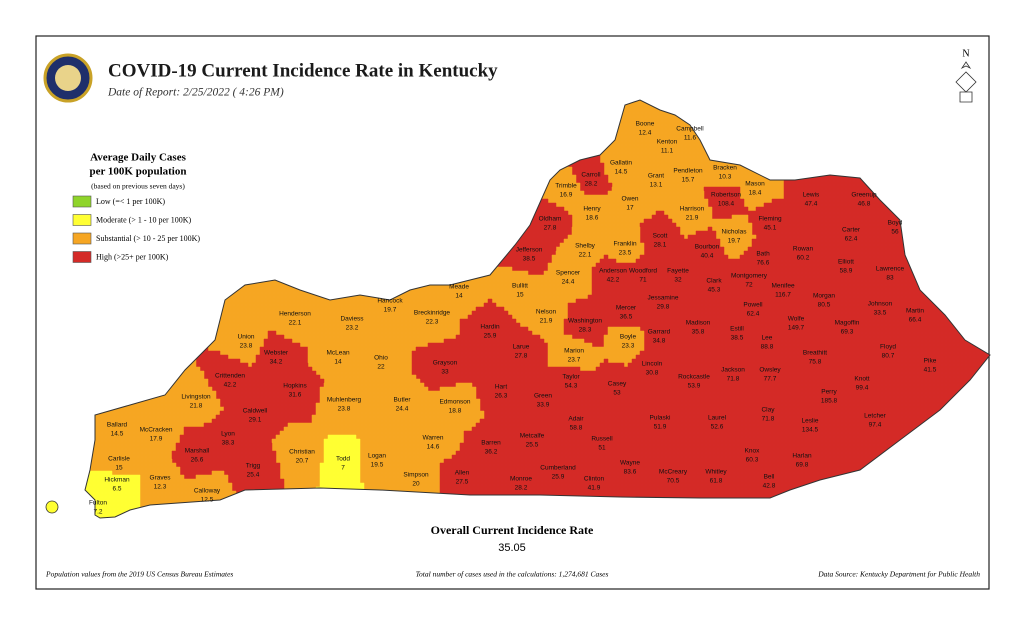  I want to click on county-name: Trigg, so click(253, 466).